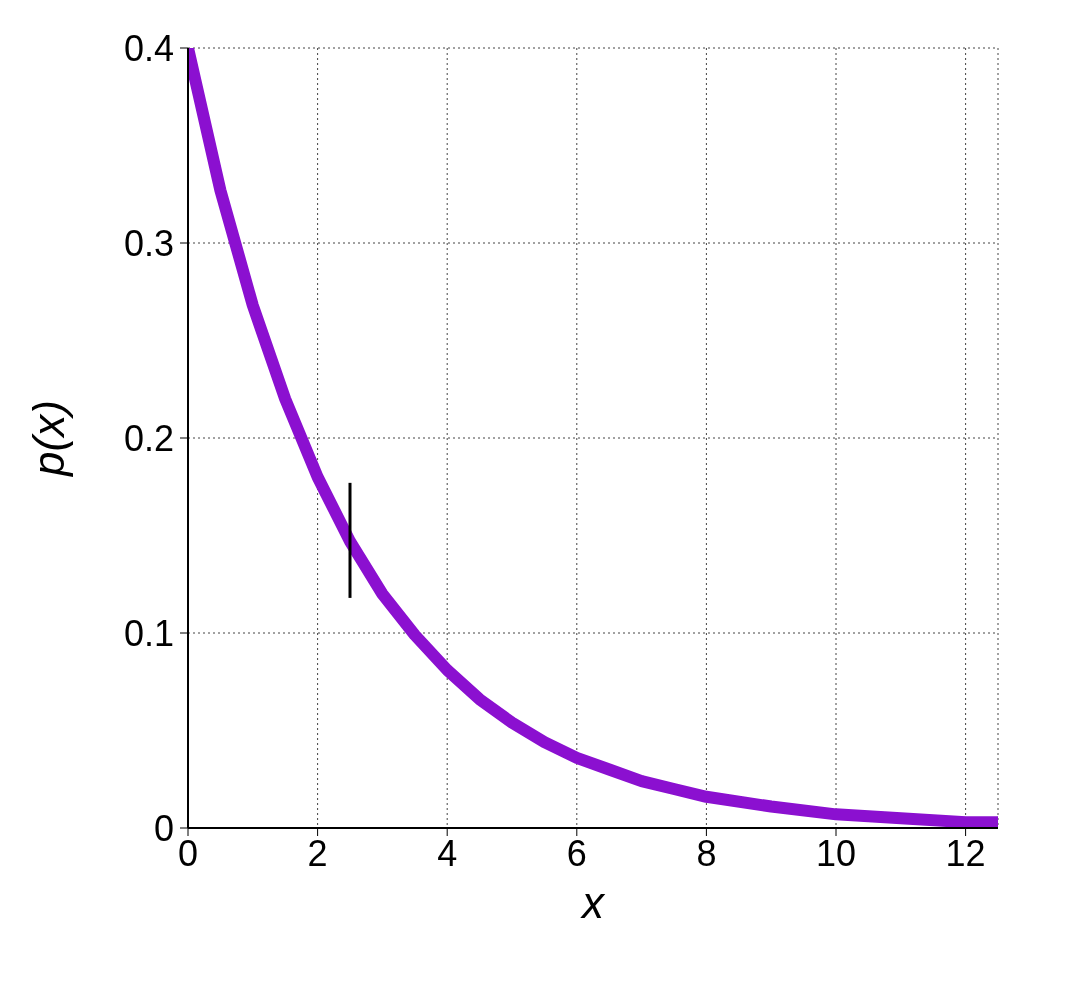 Image resolution: width=1076 pixels, height=985 pixels. What do you see at coordinates (965, 853) in the screenshot?
I see `x-tick-label: 12` at bounding box center [965, 853].